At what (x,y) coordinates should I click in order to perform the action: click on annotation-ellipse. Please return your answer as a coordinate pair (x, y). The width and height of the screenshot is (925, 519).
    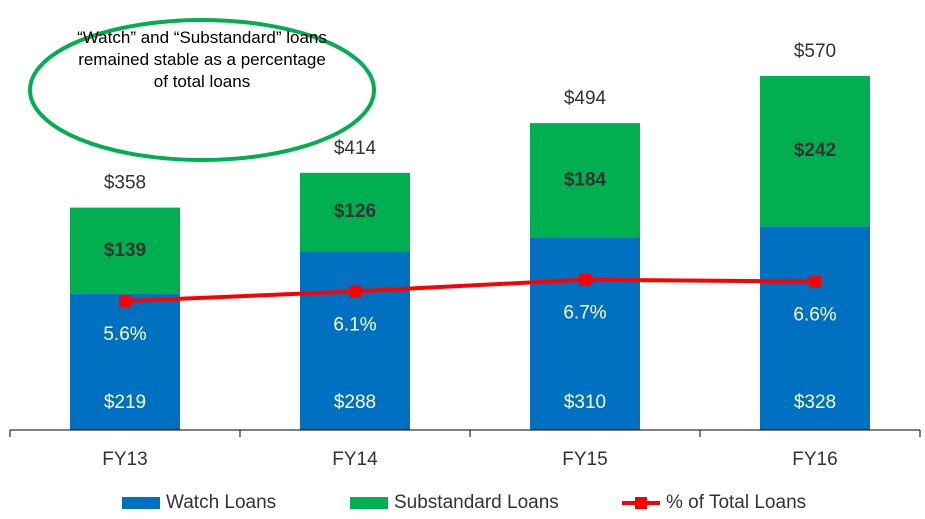
    Looking at the image, I should click on (202, 90).